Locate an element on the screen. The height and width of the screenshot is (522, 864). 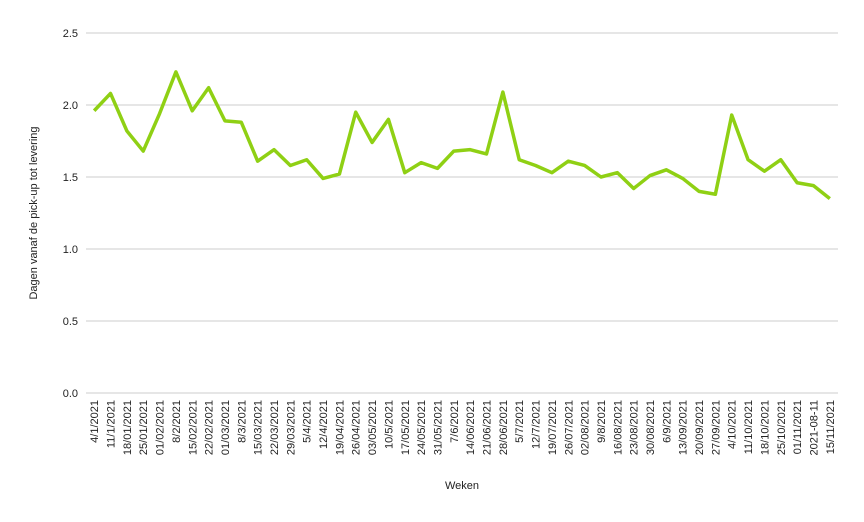
x-tick-label: 14/06/2021 is located at coordinates (471, 427).